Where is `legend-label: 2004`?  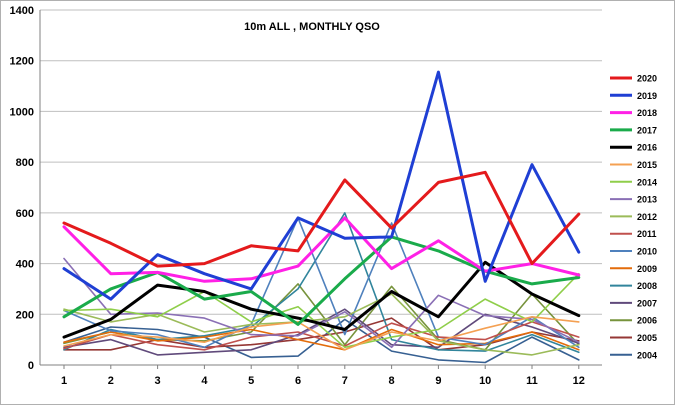 legend-label: 2004 is located at coordinates (647, 355).